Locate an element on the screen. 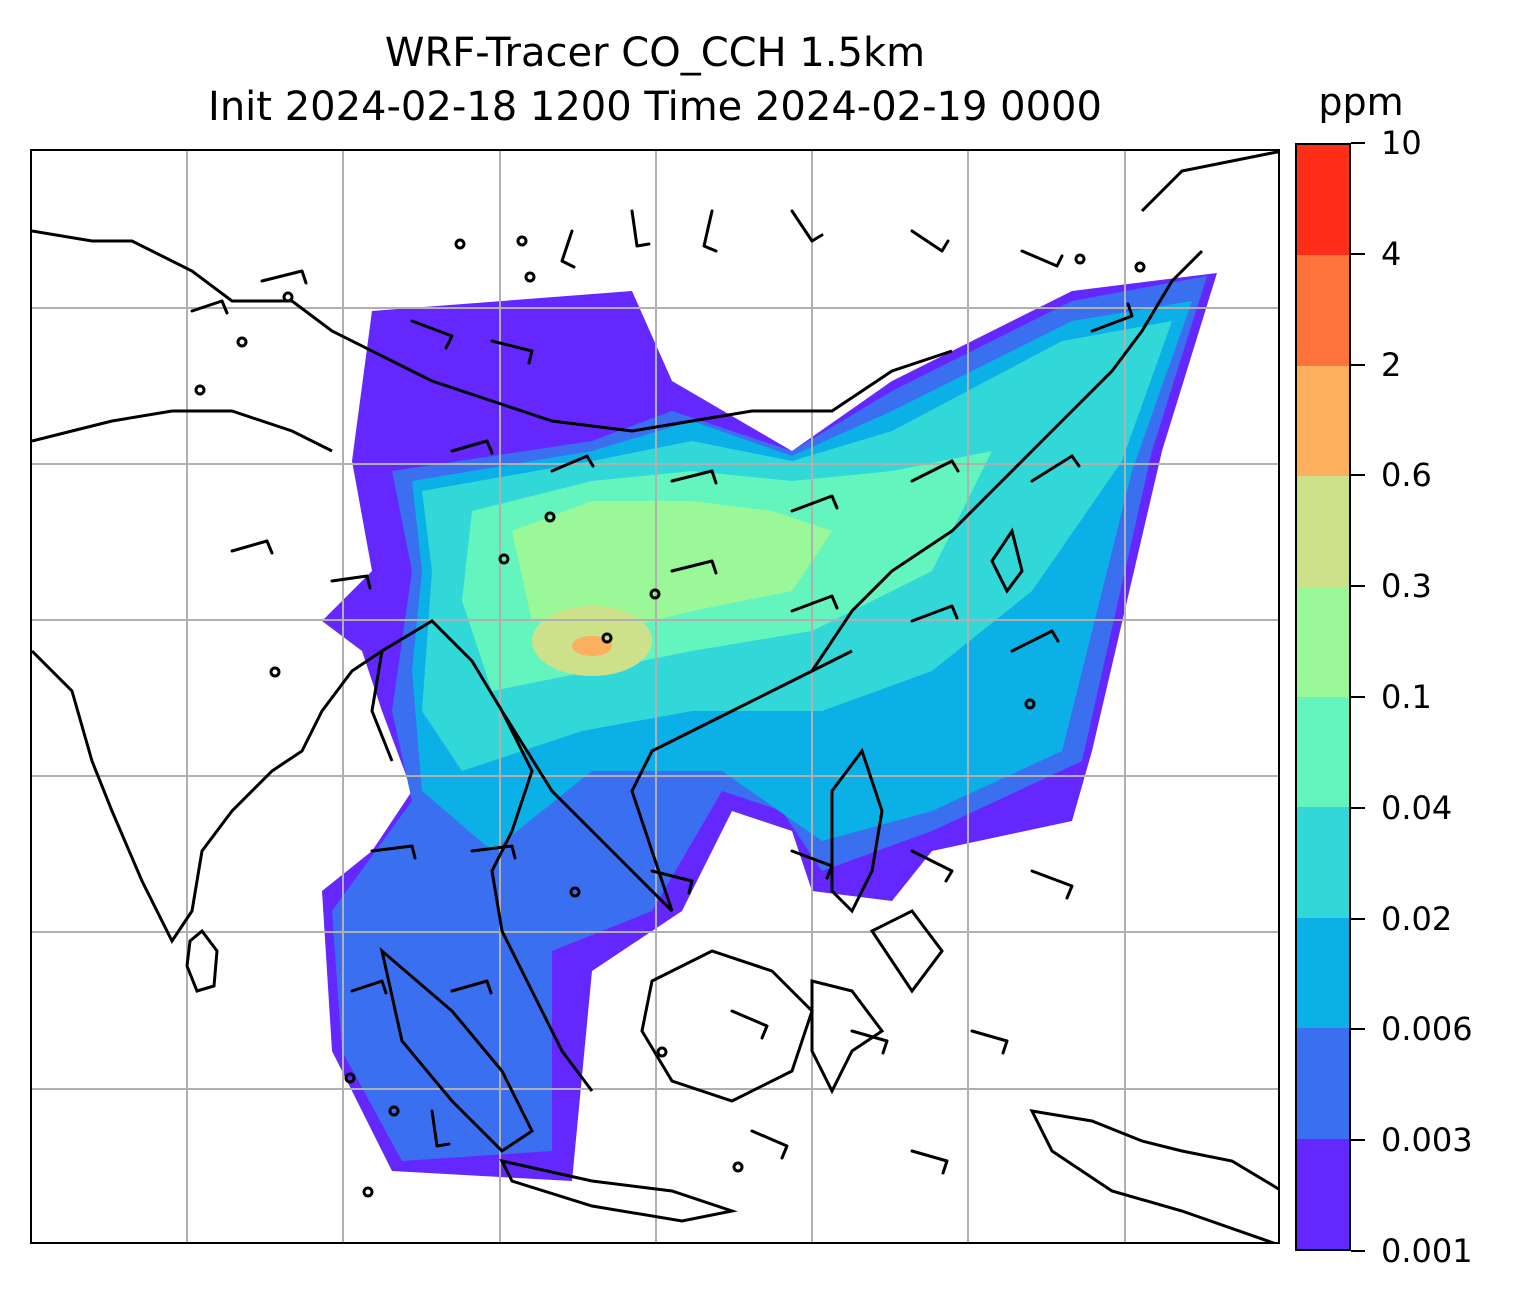 This screenshot has width=1528, height=1306. coastline-borneo is located at coordinates (727, 1026).